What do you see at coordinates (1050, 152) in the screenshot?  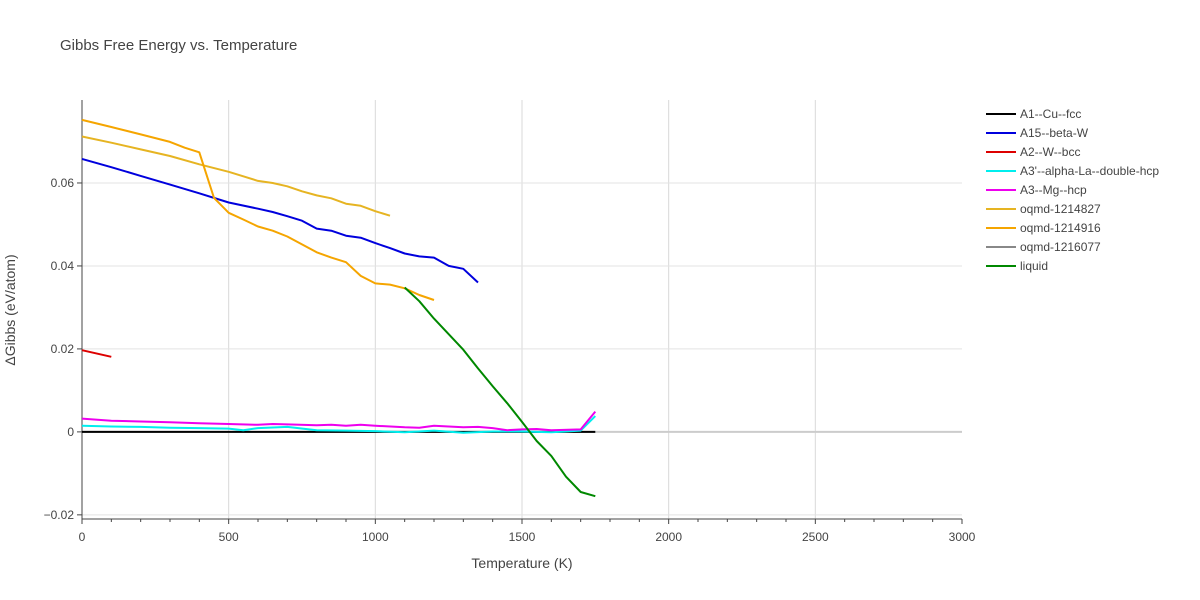 I see `legend-label: A2--W--bcc` at bounding box center [1050, 152].